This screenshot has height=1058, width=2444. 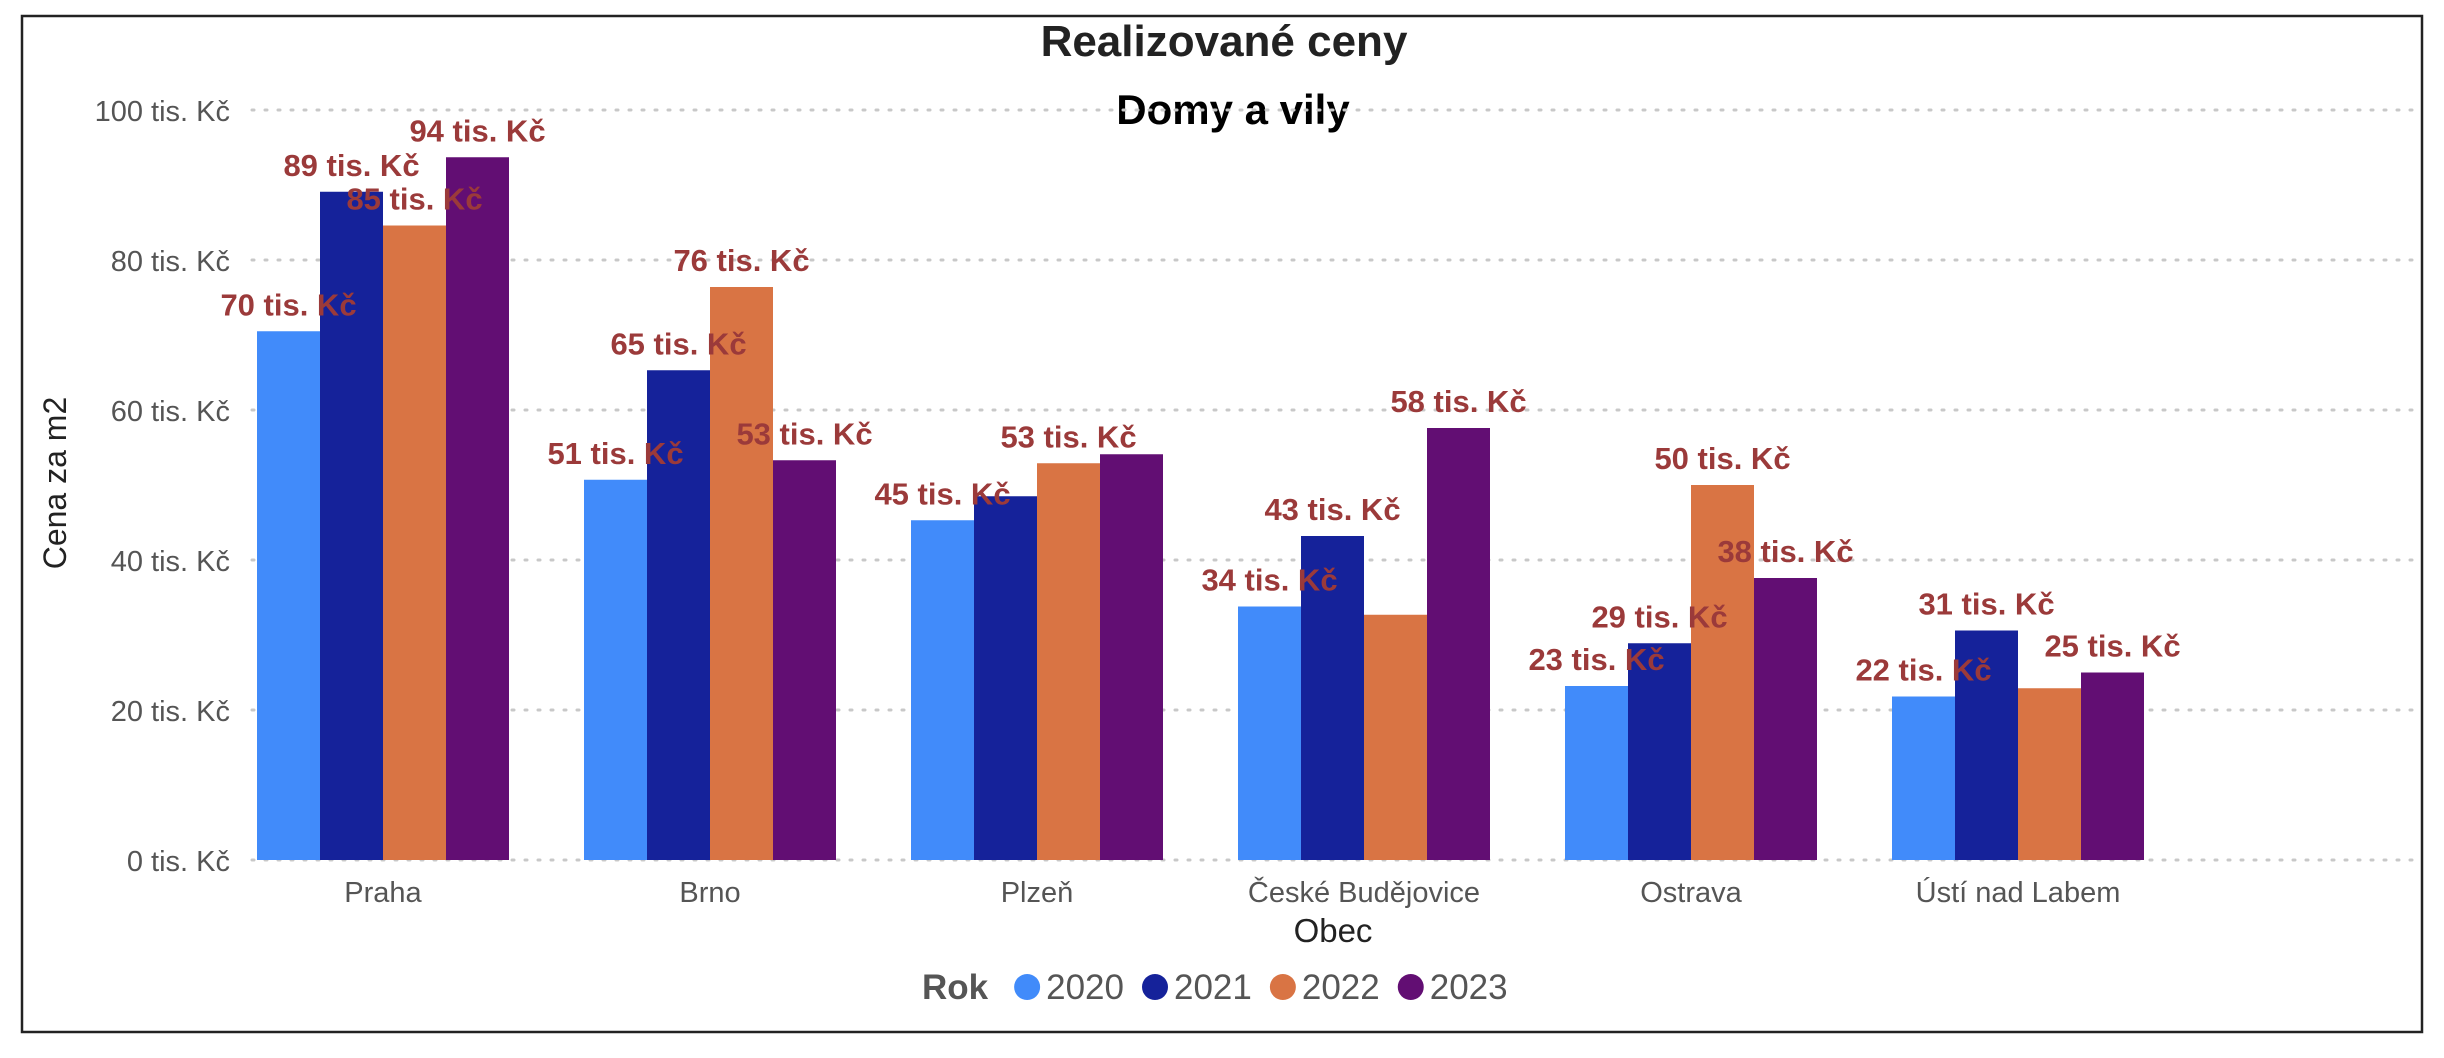 I want to click on data-label-2021-0: 89 tis. Kč, so click(x=351, y=165).